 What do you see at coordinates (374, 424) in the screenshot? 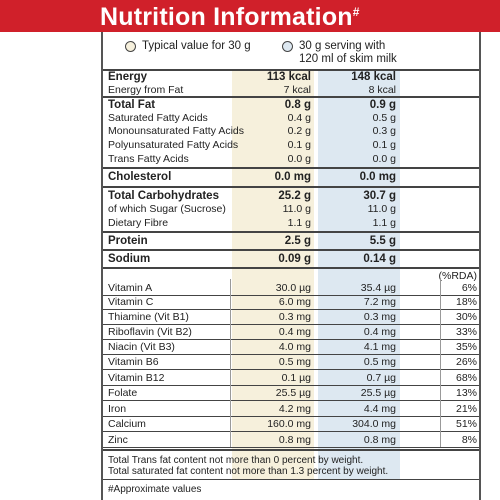
I see `vitamin-value-milk: 304.0 mg` at bounding box center [374, 424].